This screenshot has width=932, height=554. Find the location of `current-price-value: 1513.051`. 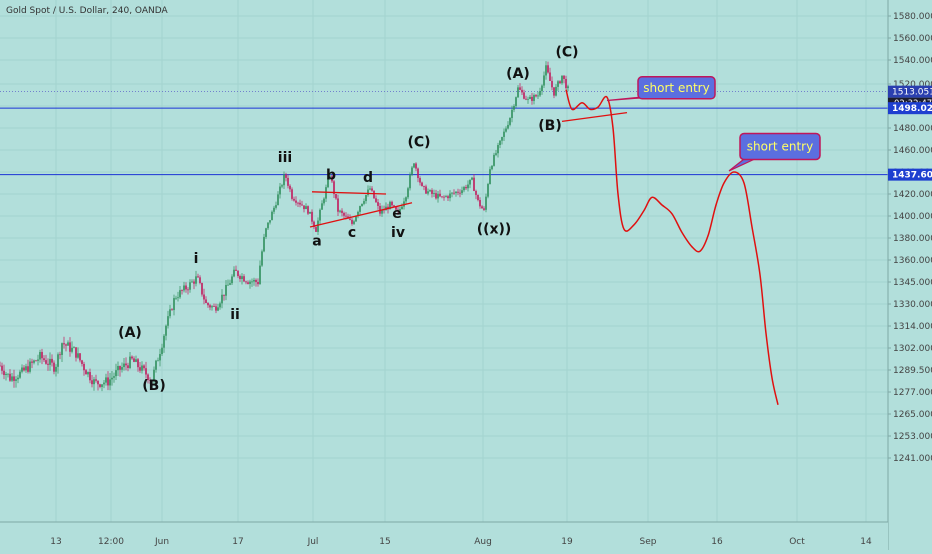

current-price-value: 1513.051 is located at coordinates (912, 93).